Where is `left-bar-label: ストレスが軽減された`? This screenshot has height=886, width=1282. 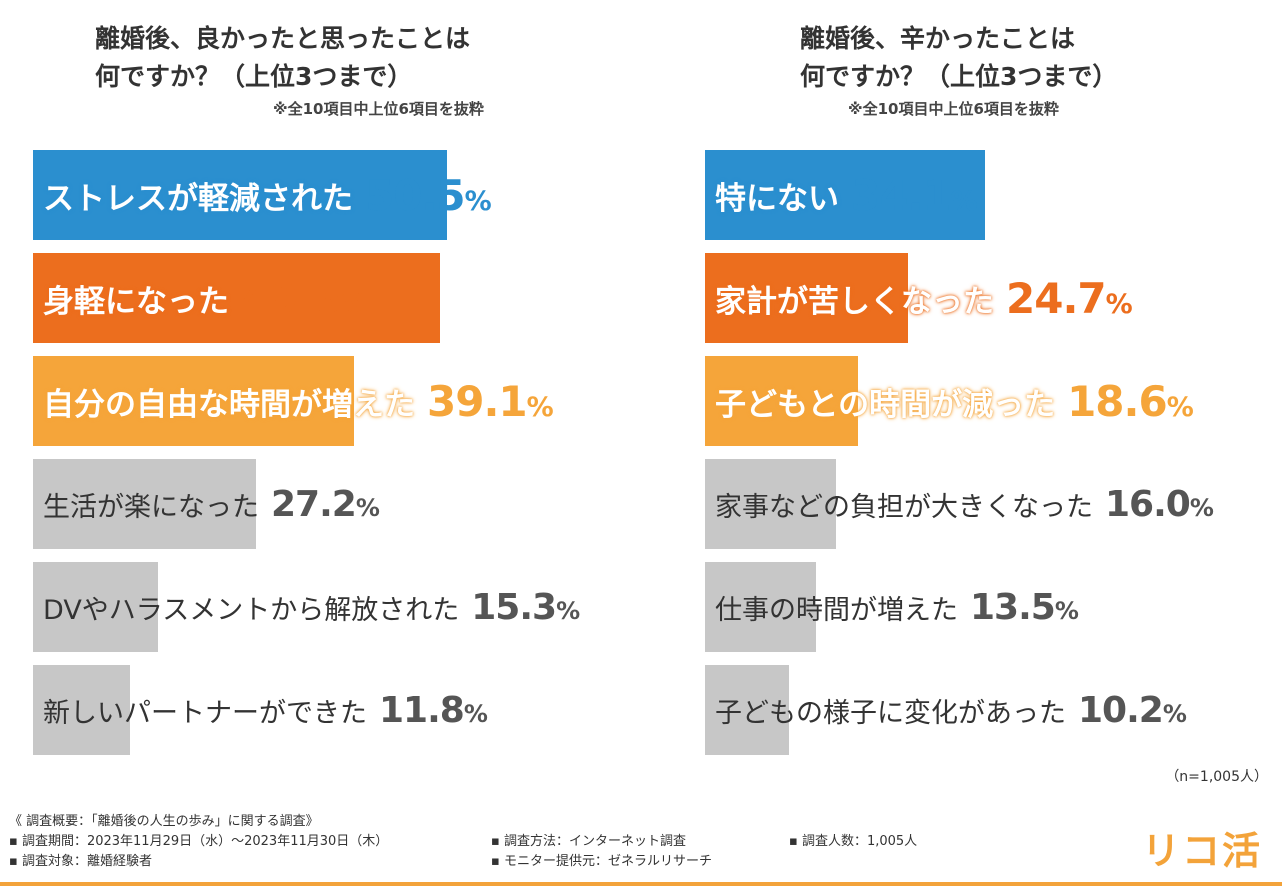 left-bar-label: ストレスが軽減された is located at coordinates (198, 198).